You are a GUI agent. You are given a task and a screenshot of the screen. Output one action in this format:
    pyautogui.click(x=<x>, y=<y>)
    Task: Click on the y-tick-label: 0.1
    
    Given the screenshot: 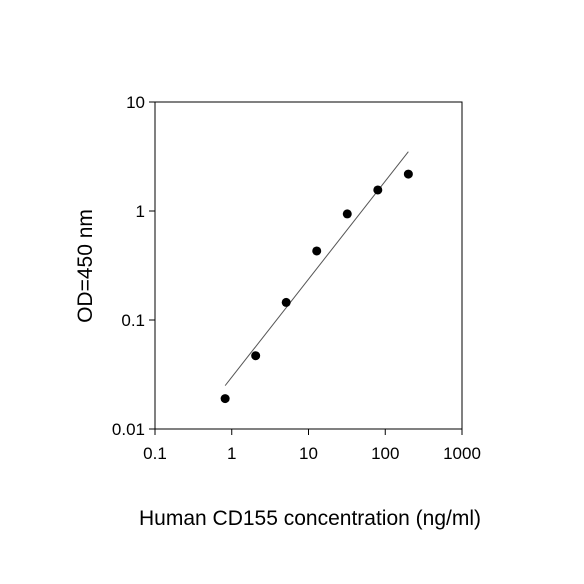 What is the action you would take?
    pyautogui.click(x=133, y=320)
    